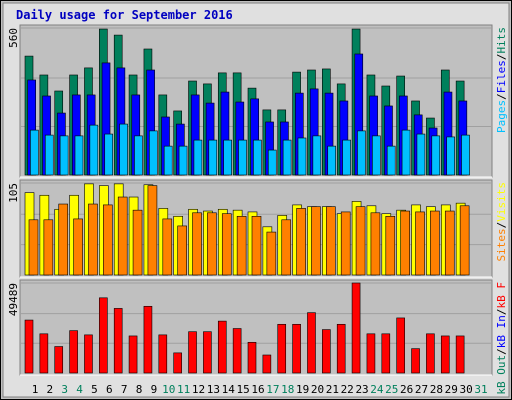 The image size is (512, 400). What do you see at coordinates (213, 389) in the screenshot?
I see `x-tick-label: 13` at bounding box center [213, 389].